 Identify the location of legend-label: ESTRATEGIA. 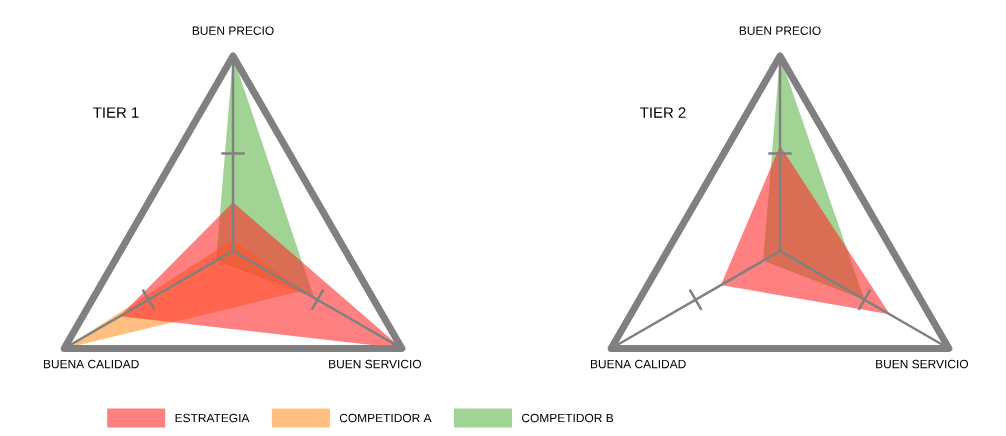
(212, 418).